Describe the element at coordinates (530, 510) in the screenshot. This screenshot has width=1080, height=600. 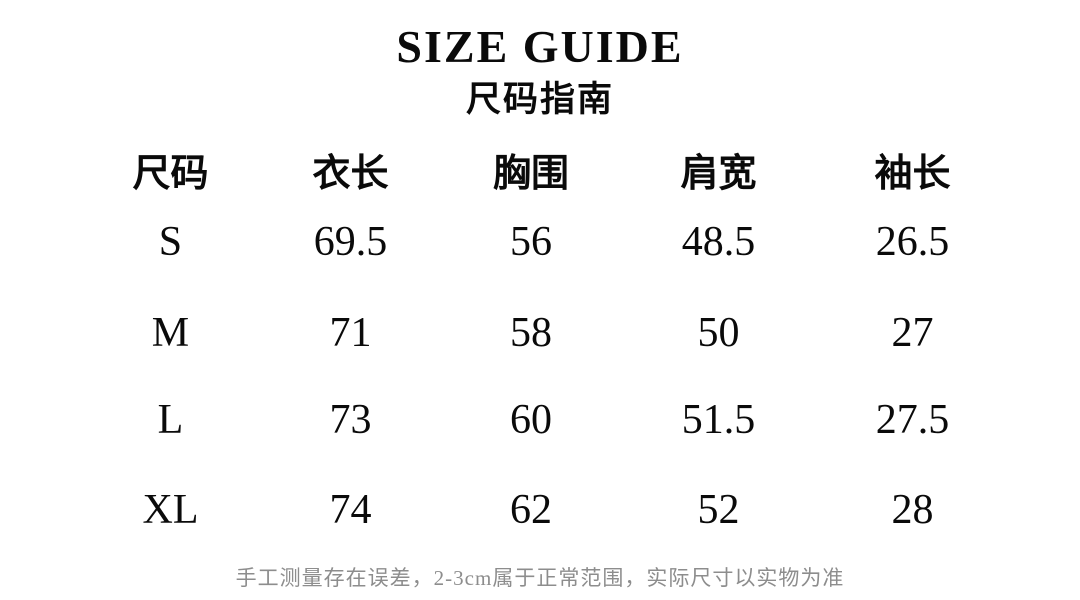
I see `measurement-value: 62` at that location.